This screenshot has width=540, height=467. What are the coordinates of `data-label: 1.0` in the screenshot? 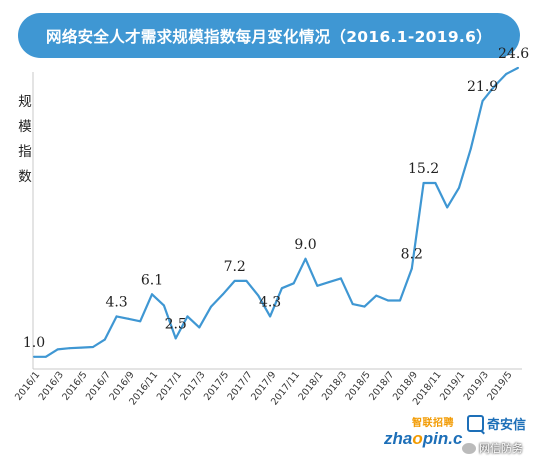 It's located at (34, 343).